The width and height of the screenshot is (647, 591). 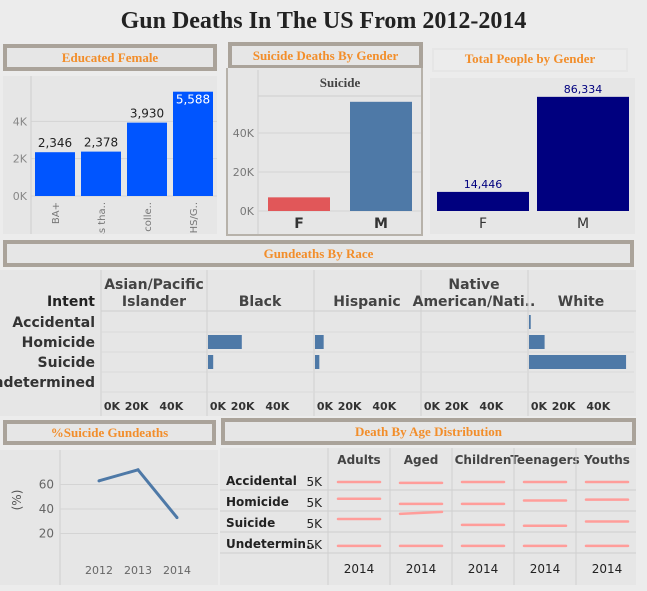 I want to click on tg-category-label: M, so click(x=583, y=224).